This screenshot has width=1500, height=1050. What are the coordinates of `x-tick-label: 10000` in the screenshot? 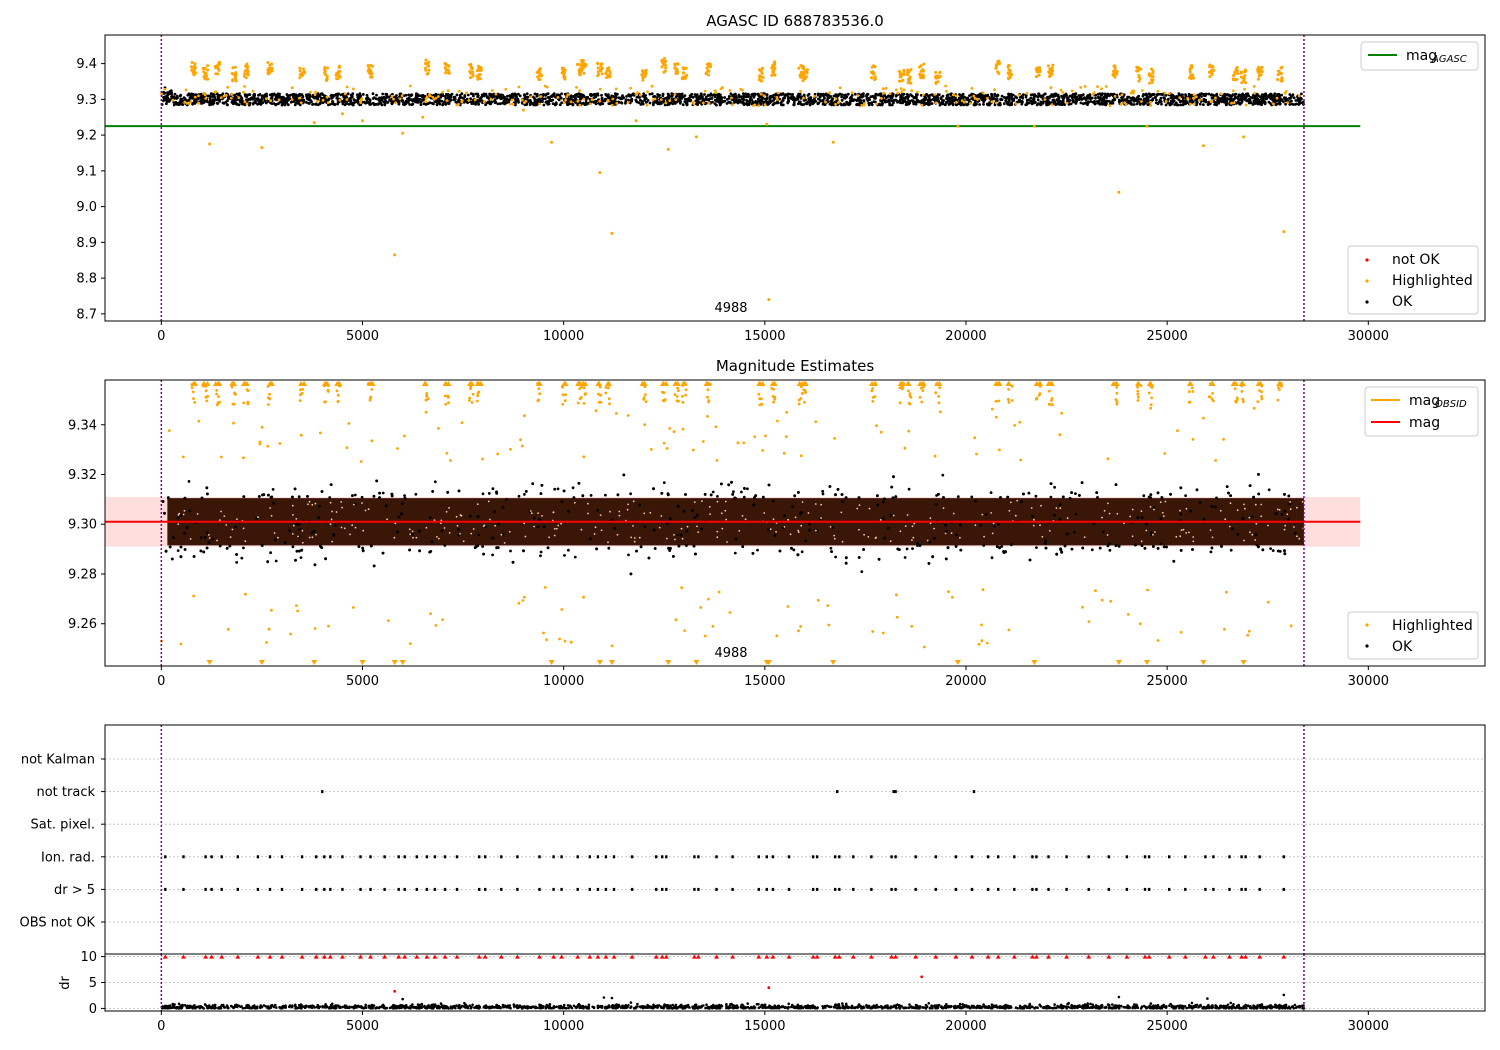 It's located at (563, 336).